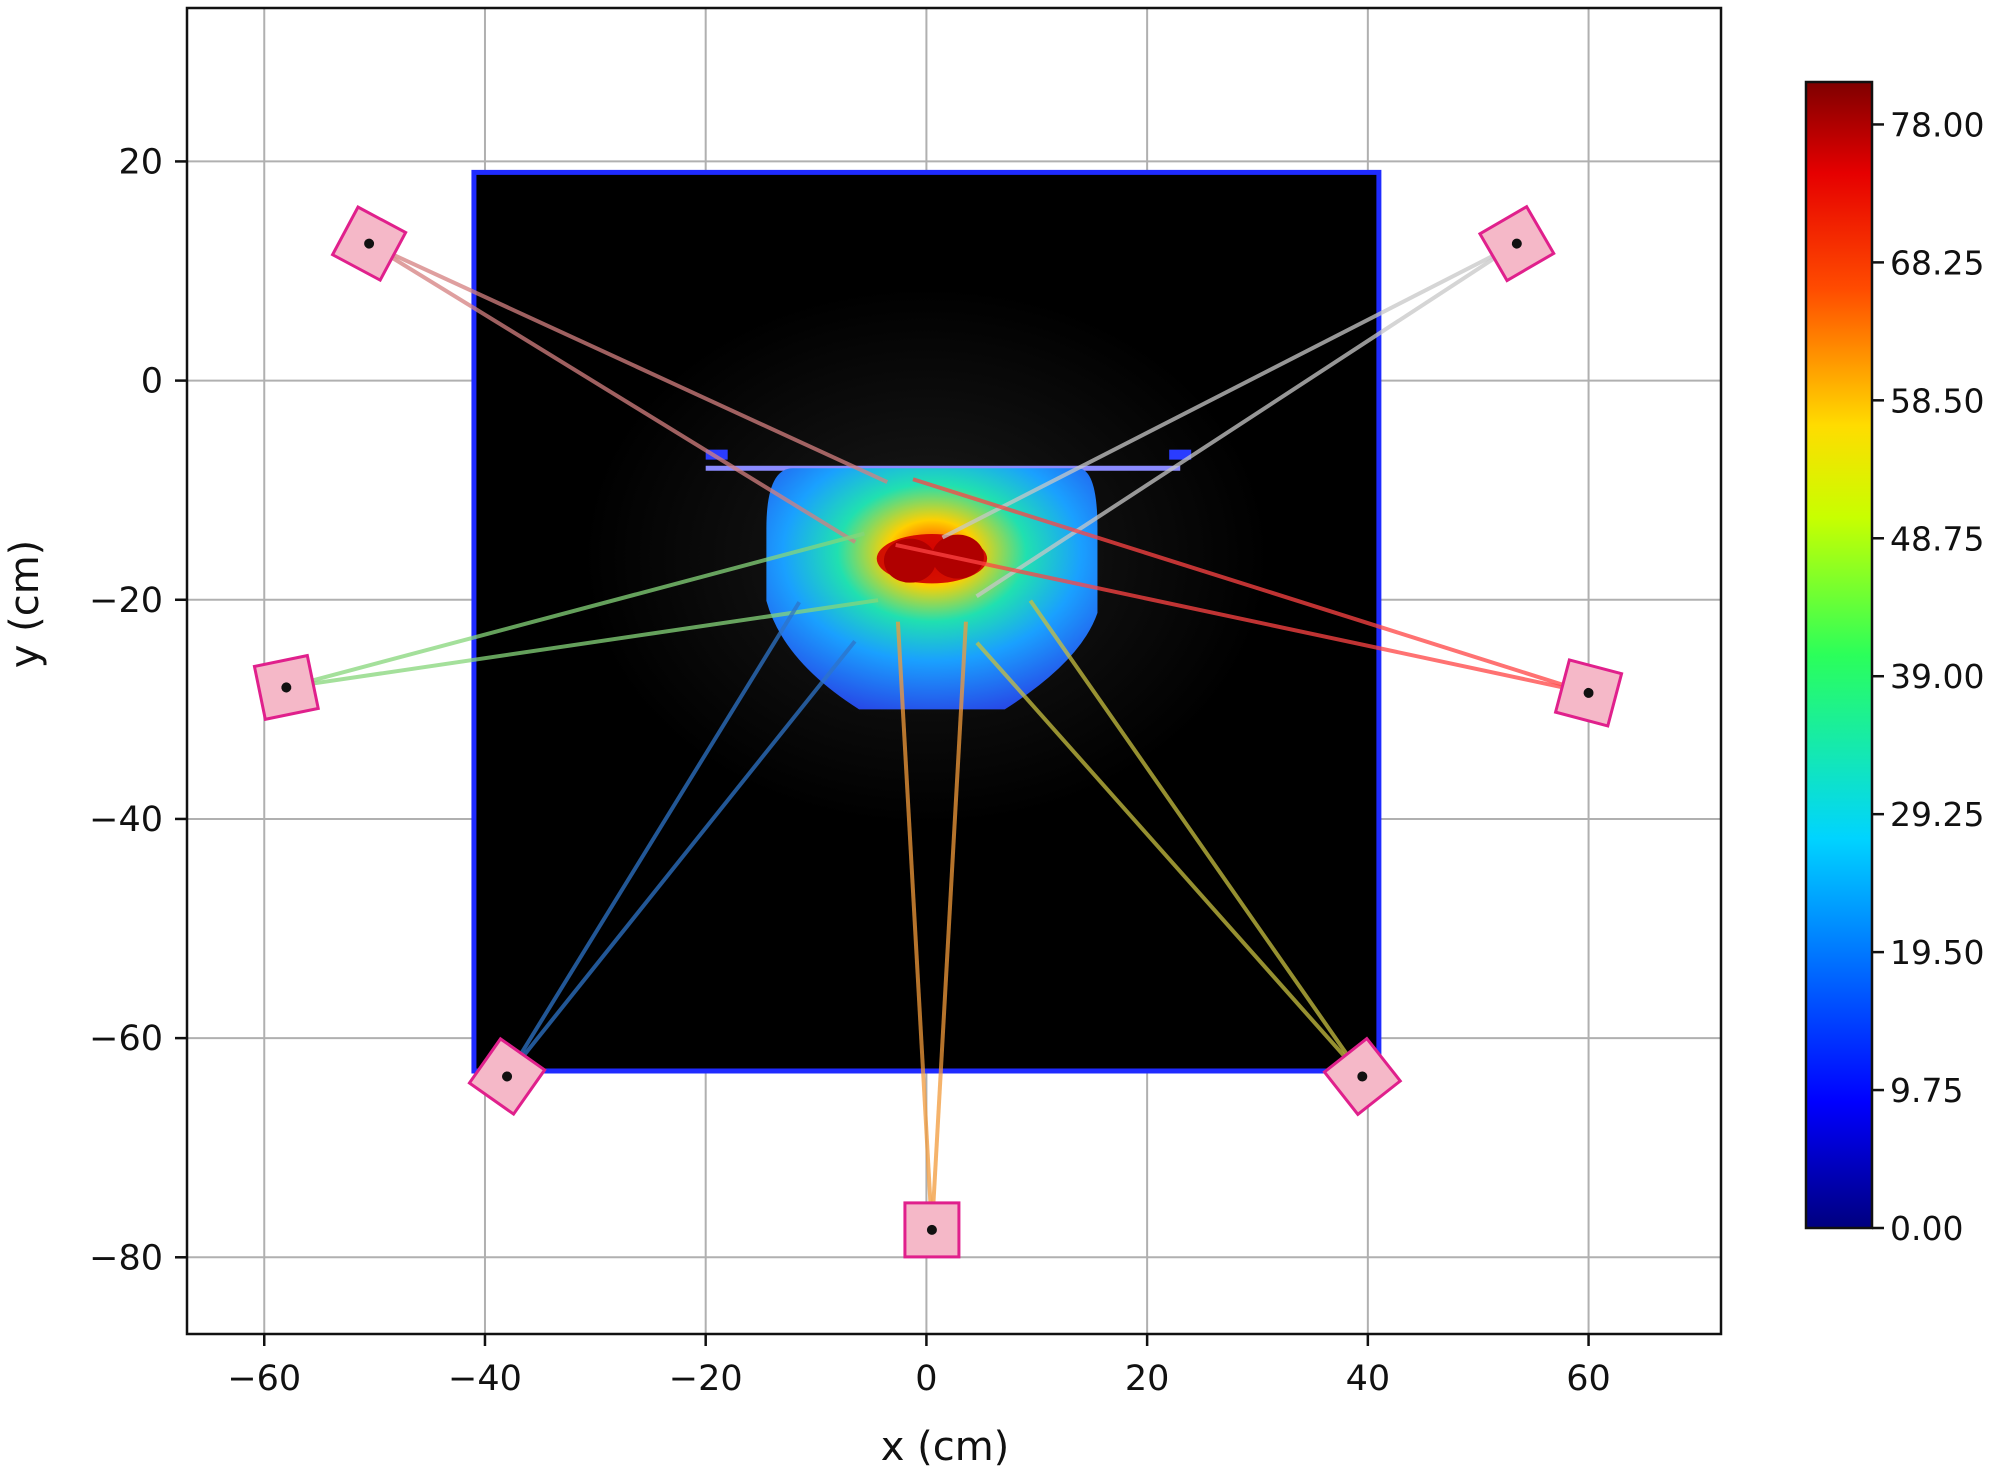 The height and width of the screenshot is (1472, 1996). What do you see at coordinates (1180, 454) in the screenshot?
I see `table-marker-right` at bounding box center [1180, 454].